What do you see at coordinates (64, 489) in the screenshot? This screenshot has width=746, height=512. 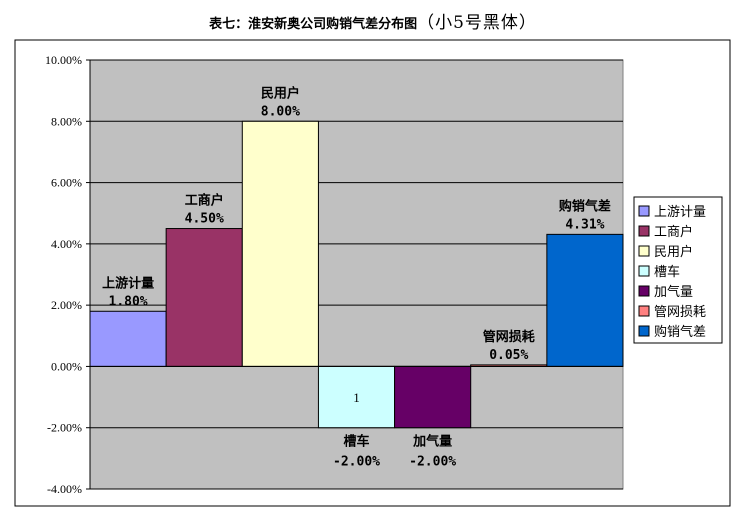 I see `y-tick-label: -4.00%` at bounding box center [64, 489].